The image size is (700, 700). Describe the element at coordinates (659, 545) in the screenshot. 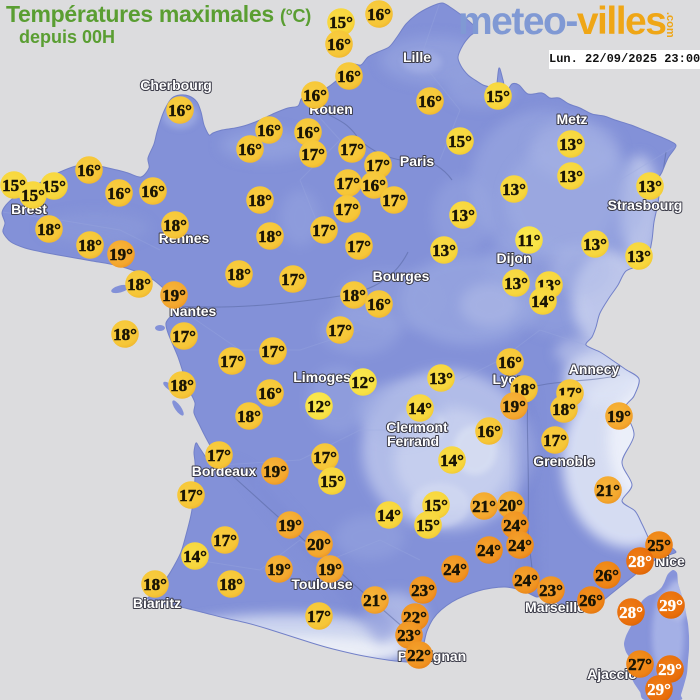

I see `svg-text: 25°` at that location.